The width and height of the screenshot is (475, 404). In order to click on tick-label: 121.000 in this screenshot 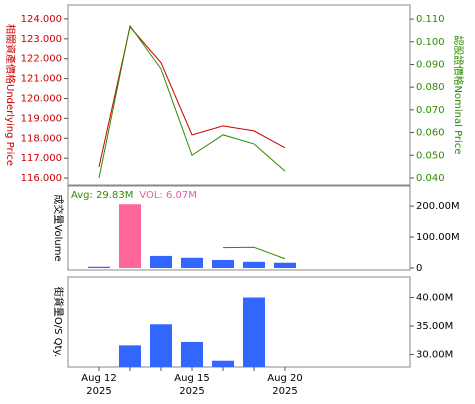, I will do `click(41, 79)`.